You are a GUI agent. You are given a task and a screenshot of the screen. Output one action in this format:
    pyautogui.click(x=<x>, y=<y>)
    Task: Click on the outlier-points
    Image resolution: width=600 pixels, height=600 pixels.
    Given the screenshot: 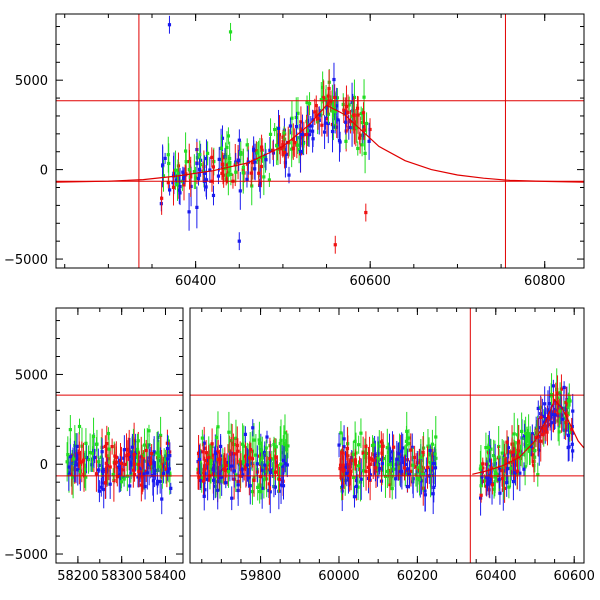 What is the action you would take?
    pyautogui.click(x=267, y=134)
    